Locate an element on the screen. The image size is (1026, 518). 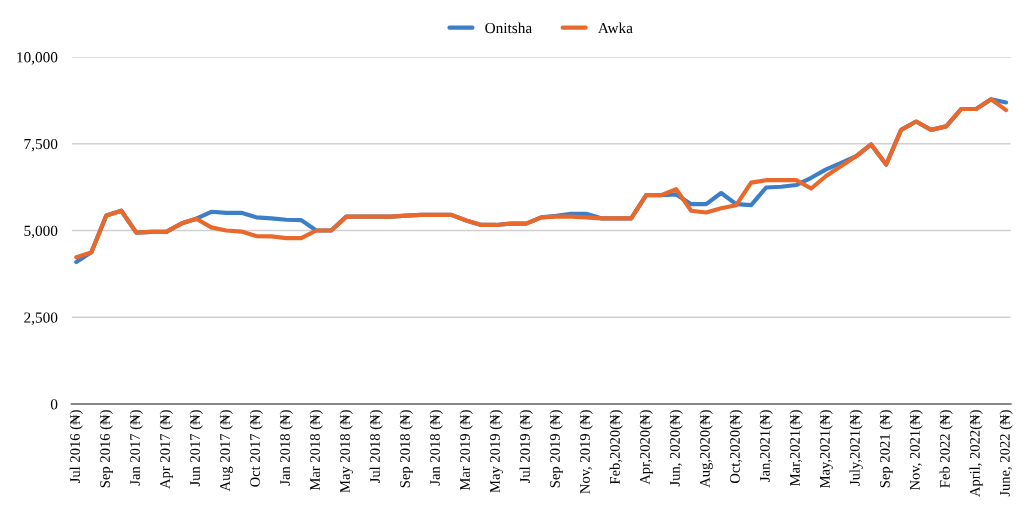
x-tick-label: June, 2022 (₦) is located at coordinates (1006, 453).